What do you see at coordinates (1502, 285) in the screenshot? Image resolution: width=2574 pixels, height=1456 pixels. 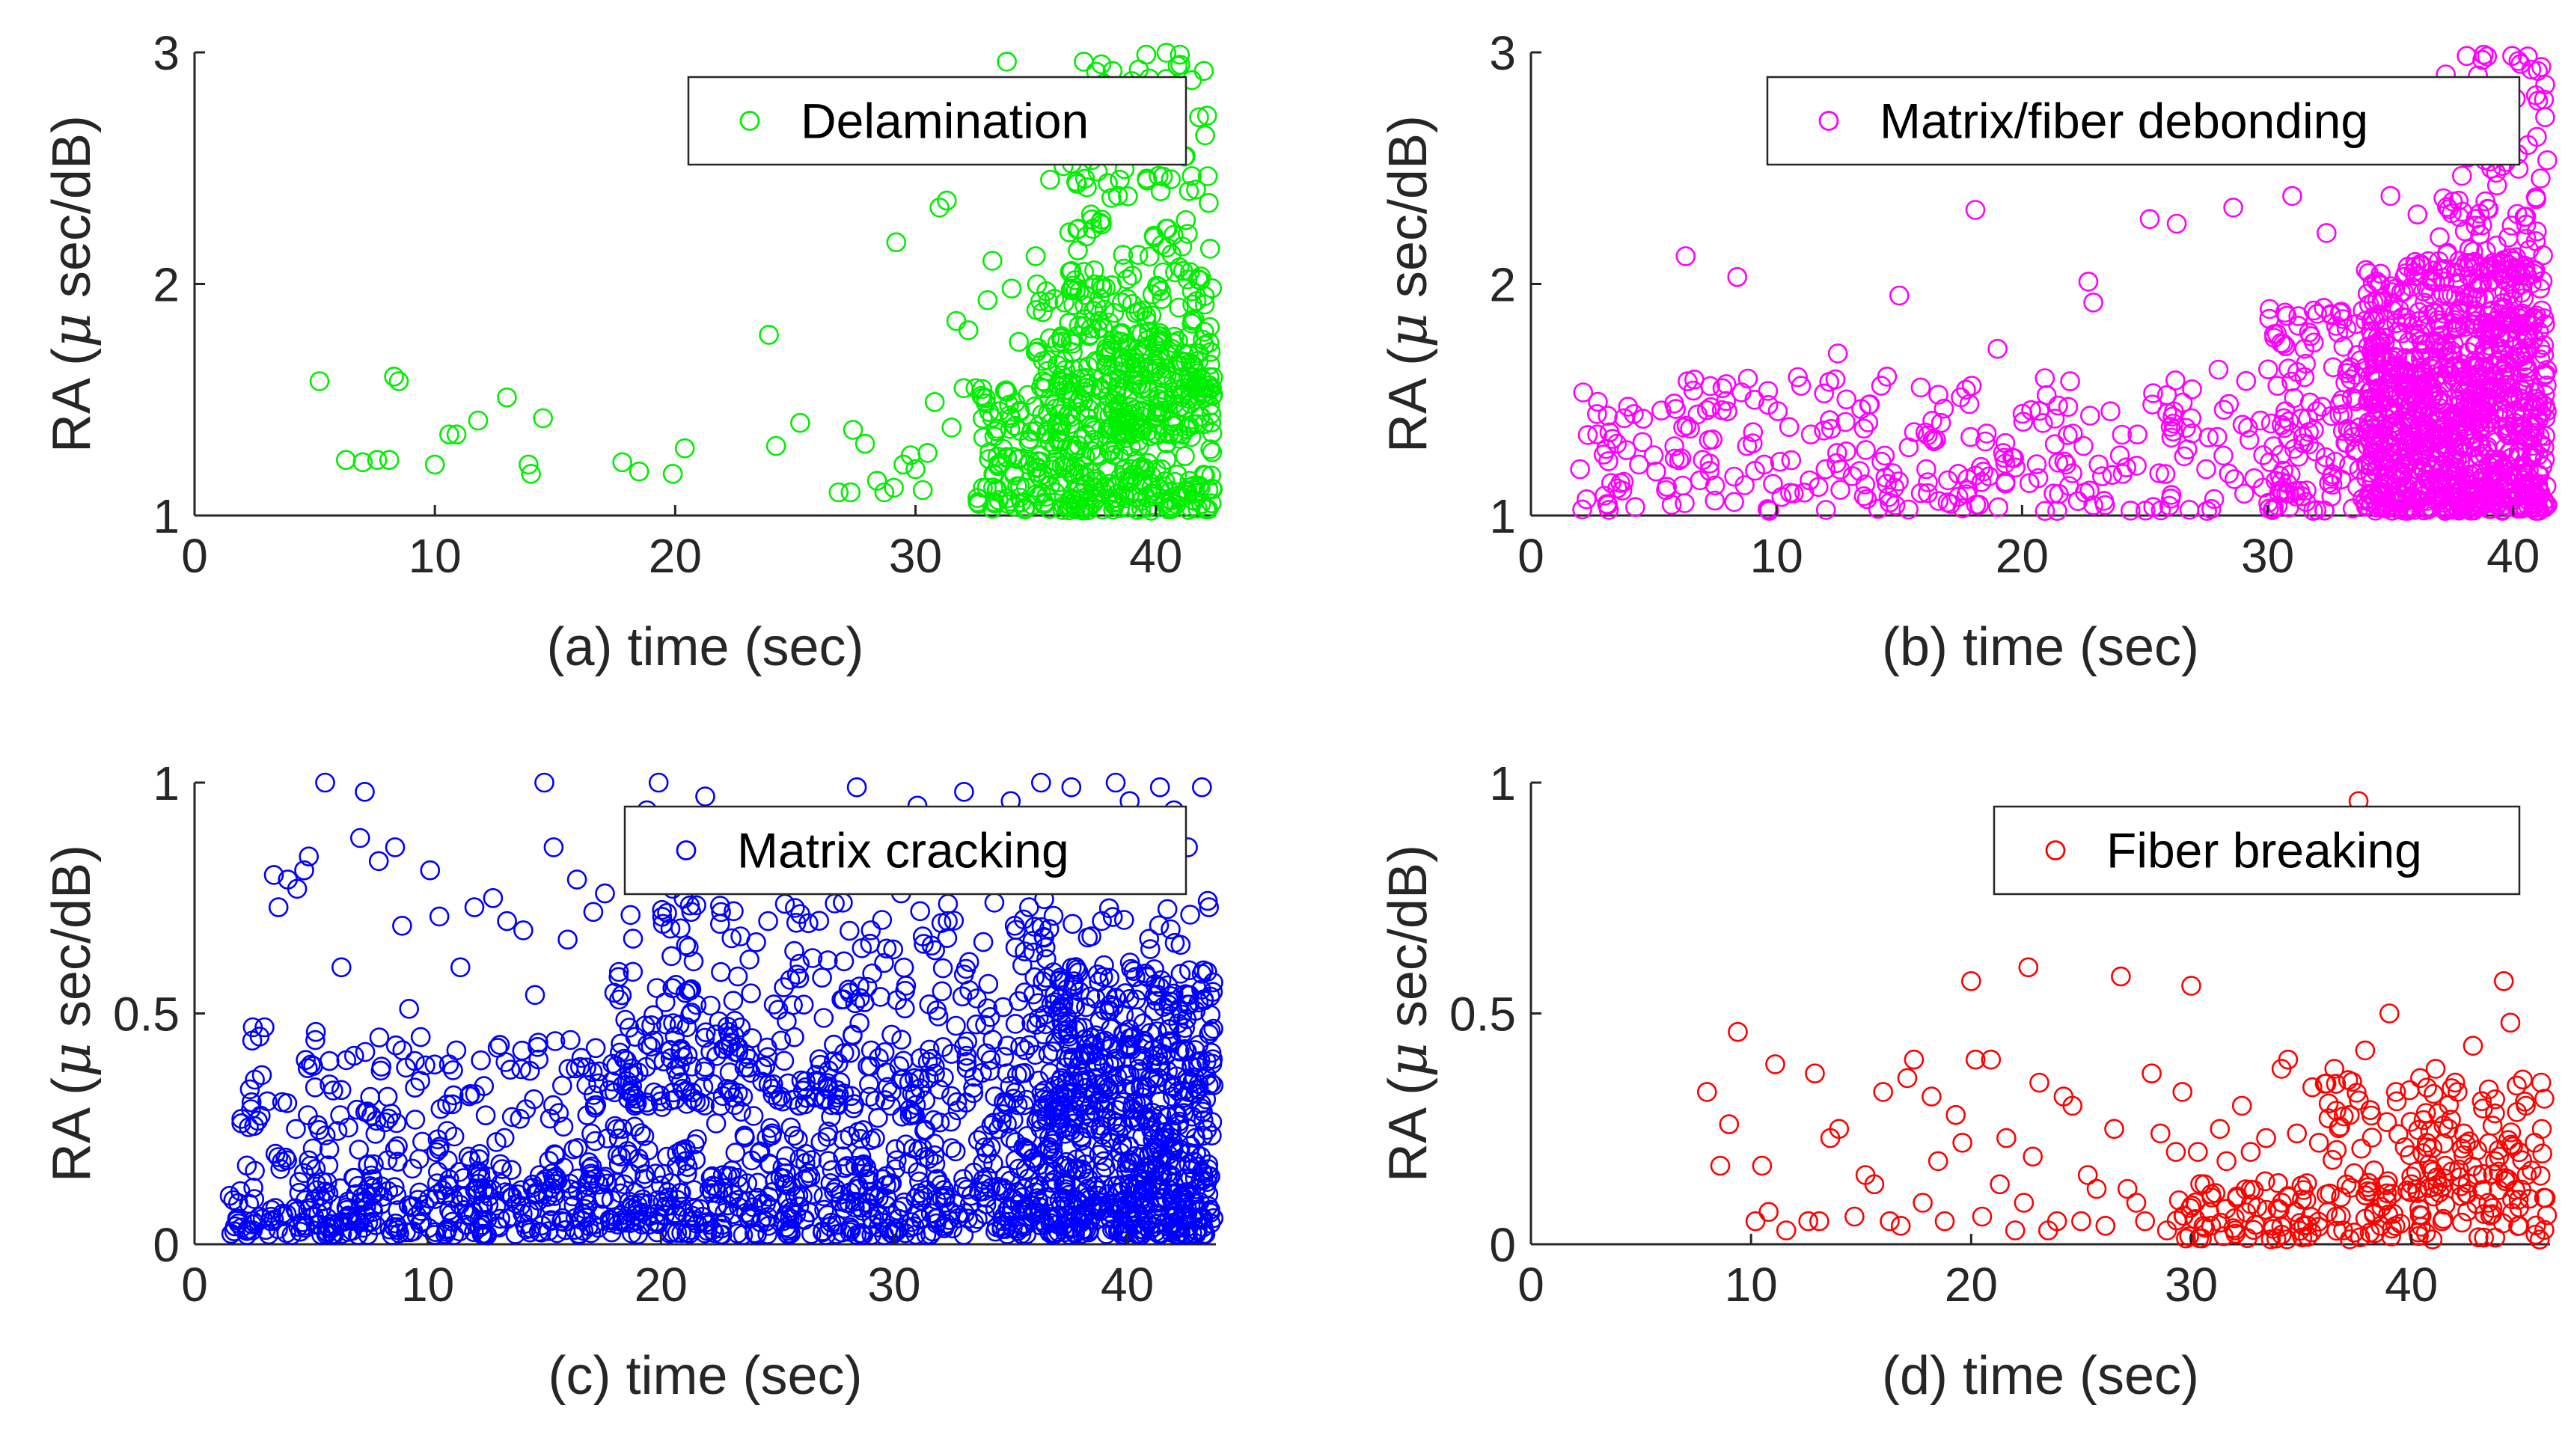 I see `y-tick-label: 2` at bounding box center [1502, 285].